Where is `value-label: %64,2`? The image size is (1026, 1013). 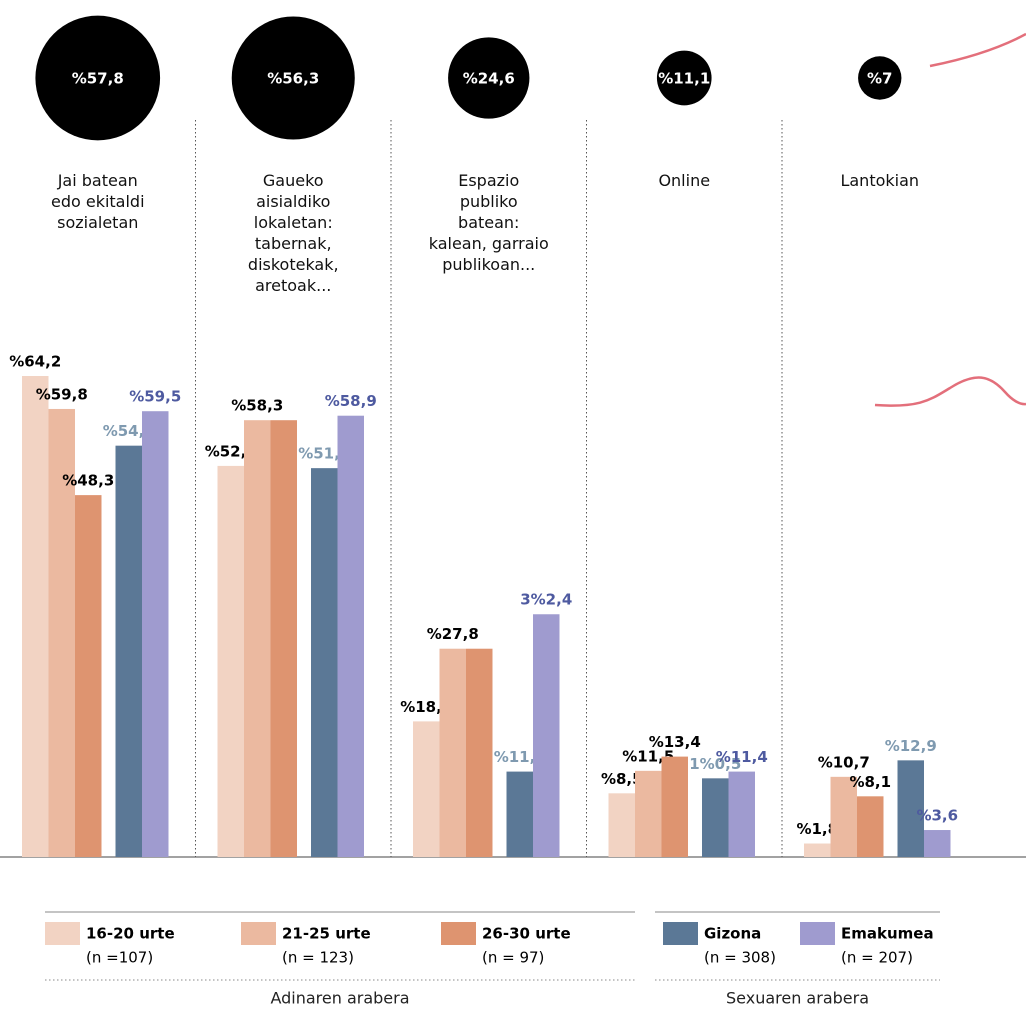 value-label: %64,2 is located at coordinates (35, 361).